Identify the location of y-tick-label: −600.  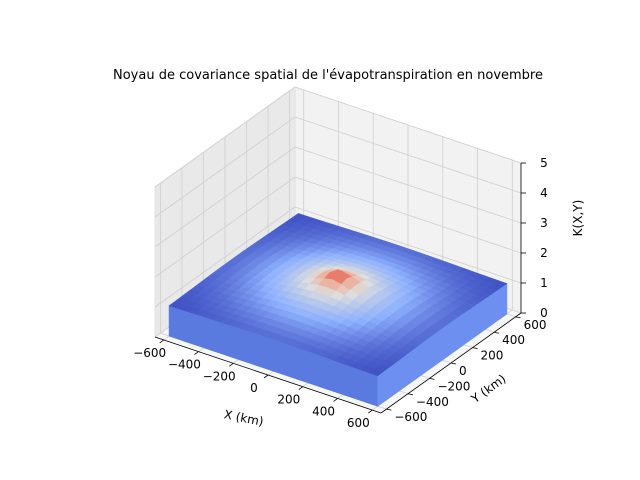
(410, 417).